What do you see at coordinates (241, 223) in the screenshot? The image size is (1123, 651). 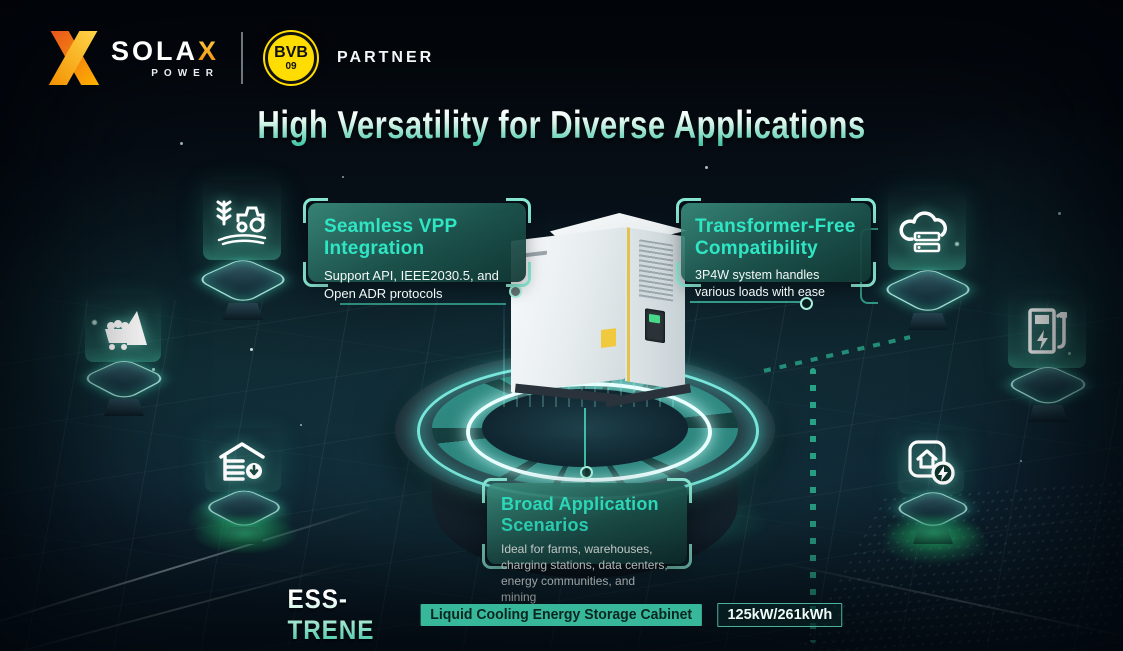 I see `farm-icon` at bounding box center [241, 223].